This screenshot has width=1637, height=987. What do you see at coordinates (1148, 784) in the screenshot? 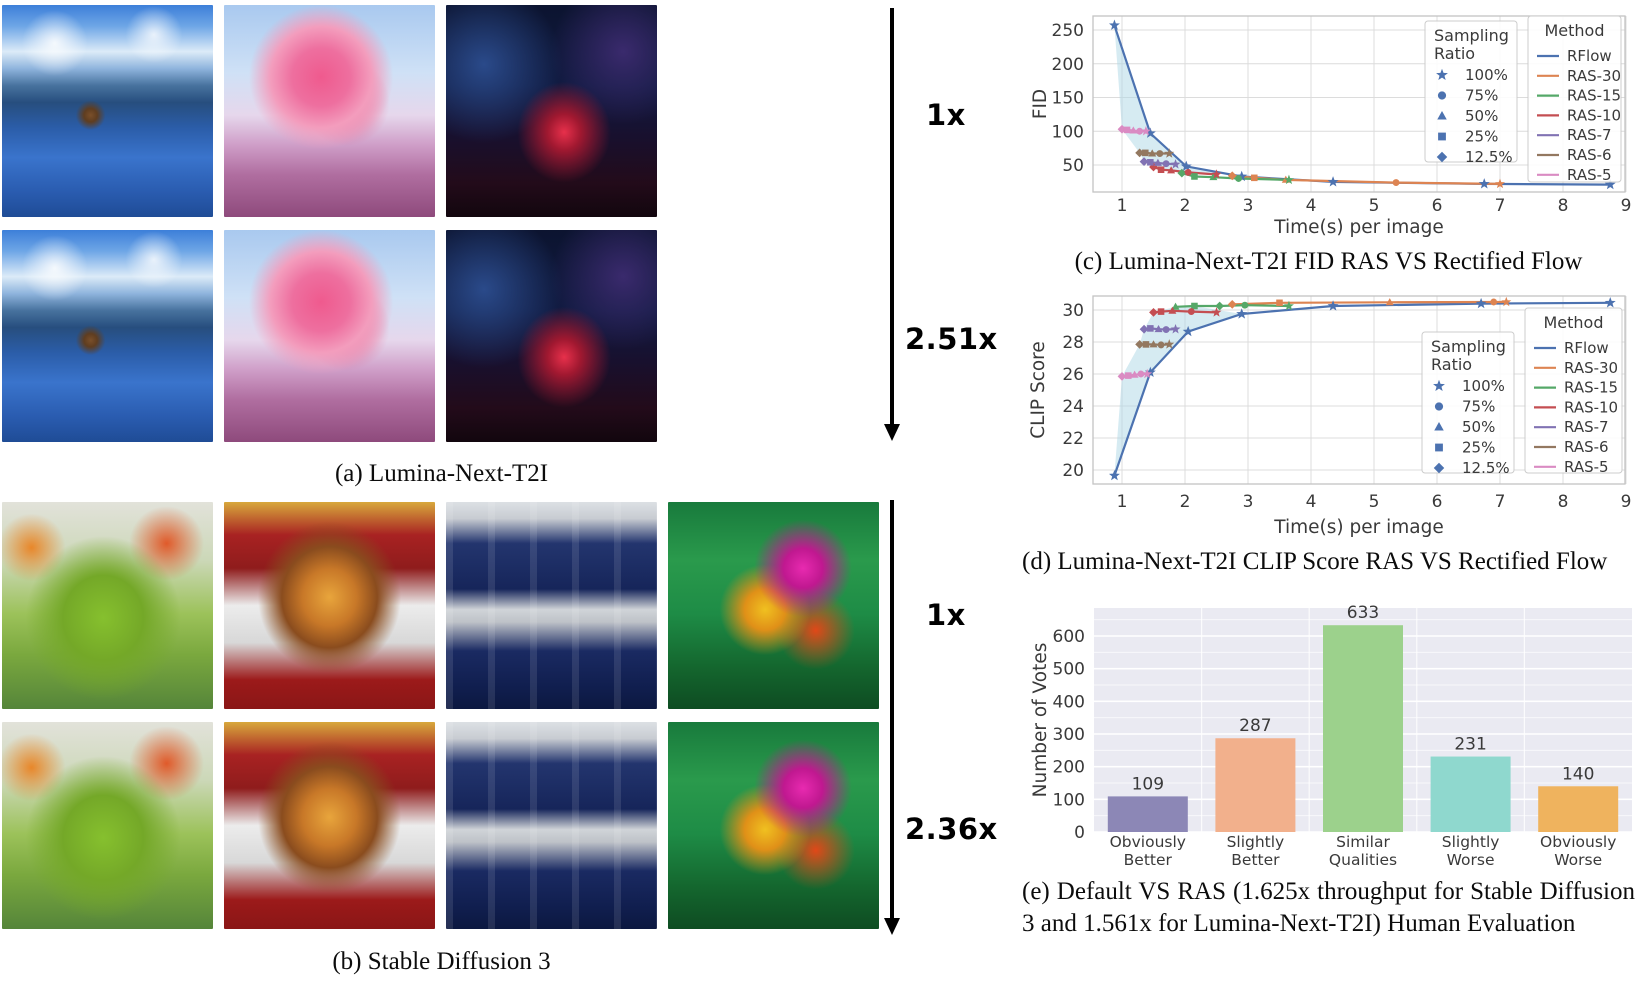
I see `svg-text: 109` at bounding box center [1148, 784].